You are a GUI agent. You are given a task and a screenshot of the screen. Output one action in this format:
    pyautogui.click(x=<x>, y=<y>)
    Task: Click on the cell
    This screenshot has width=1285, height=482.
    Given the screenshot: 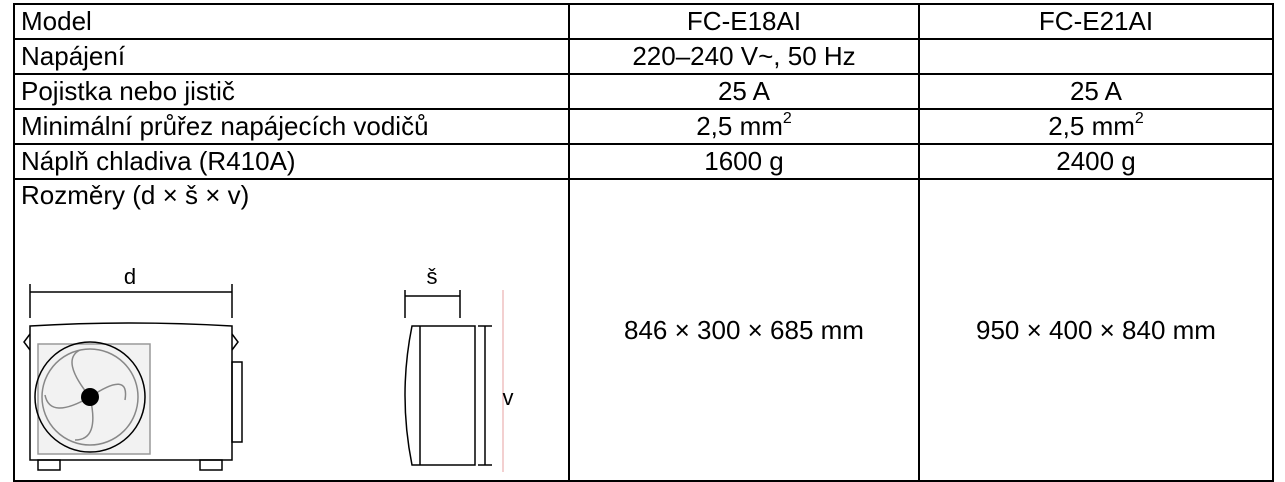 What is the action you would take?
    pyautogui.click(x=1096, y=56)
    